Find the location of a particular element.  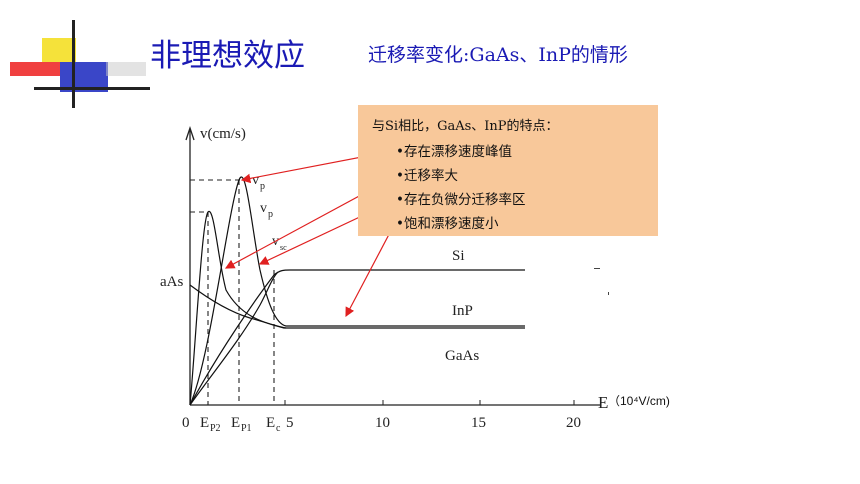

tick-ep1: E is located at coordinates (235, 423).